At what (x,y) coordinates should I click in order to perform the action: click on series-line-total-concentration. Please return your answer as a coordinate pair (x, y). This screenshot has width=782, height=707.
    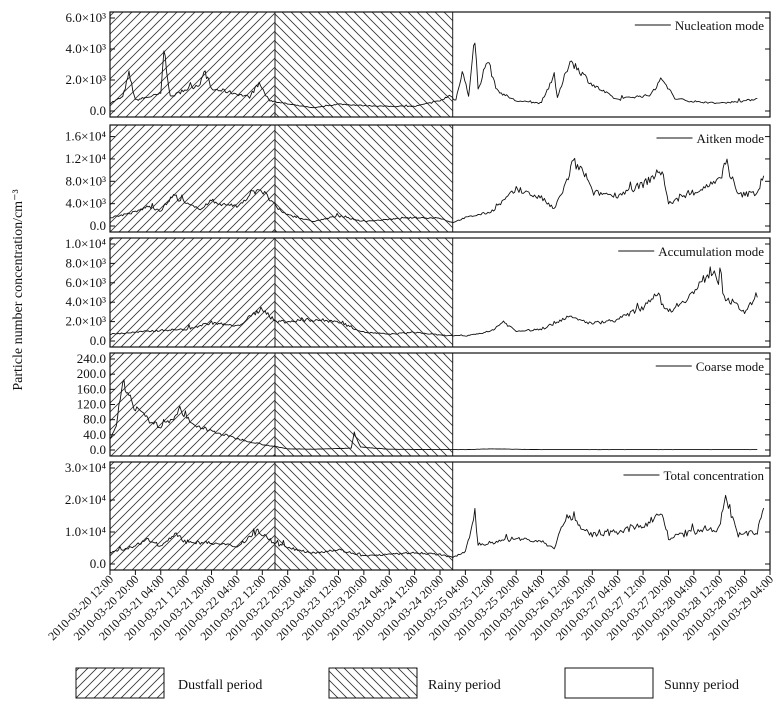
    Looking at the image, I should click on (437, 526).